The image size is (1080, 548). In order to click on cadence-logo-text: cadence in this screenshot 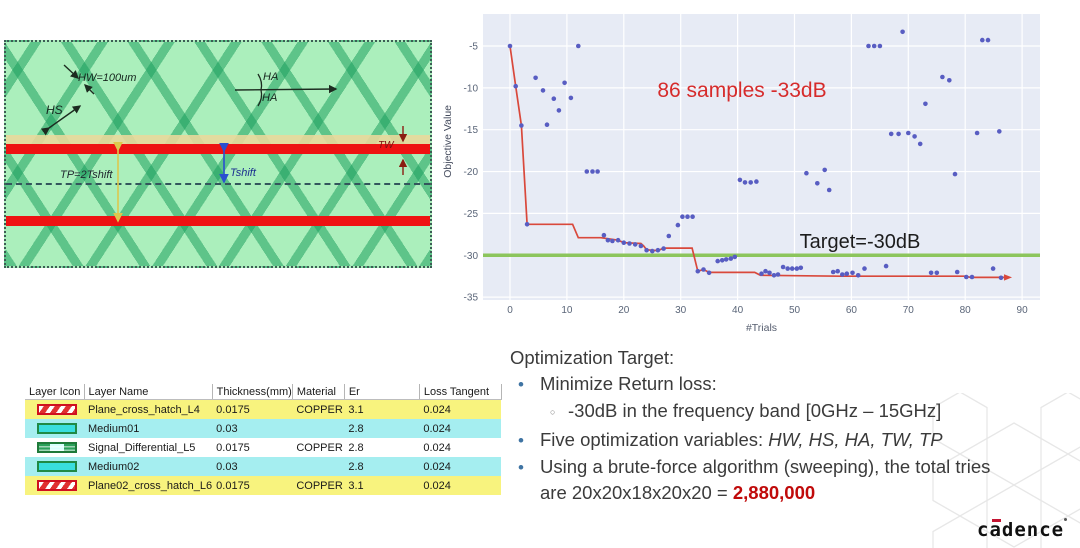, I will do `click(1021, 530)`.